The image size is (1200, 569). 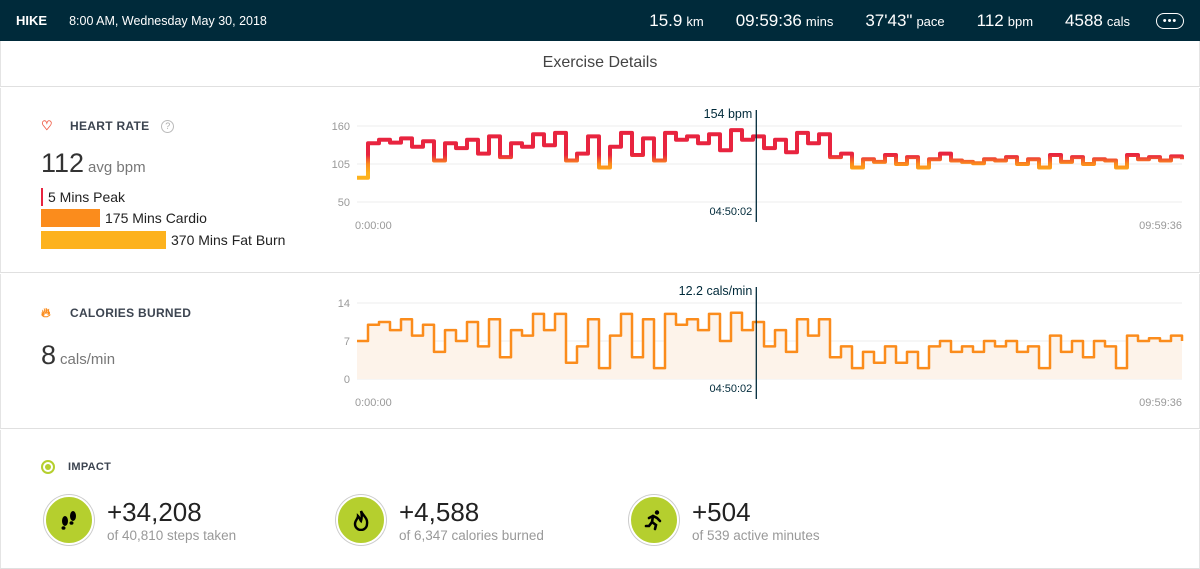 I want to click on stat-value: 15.9, so click(x=666, y=20).